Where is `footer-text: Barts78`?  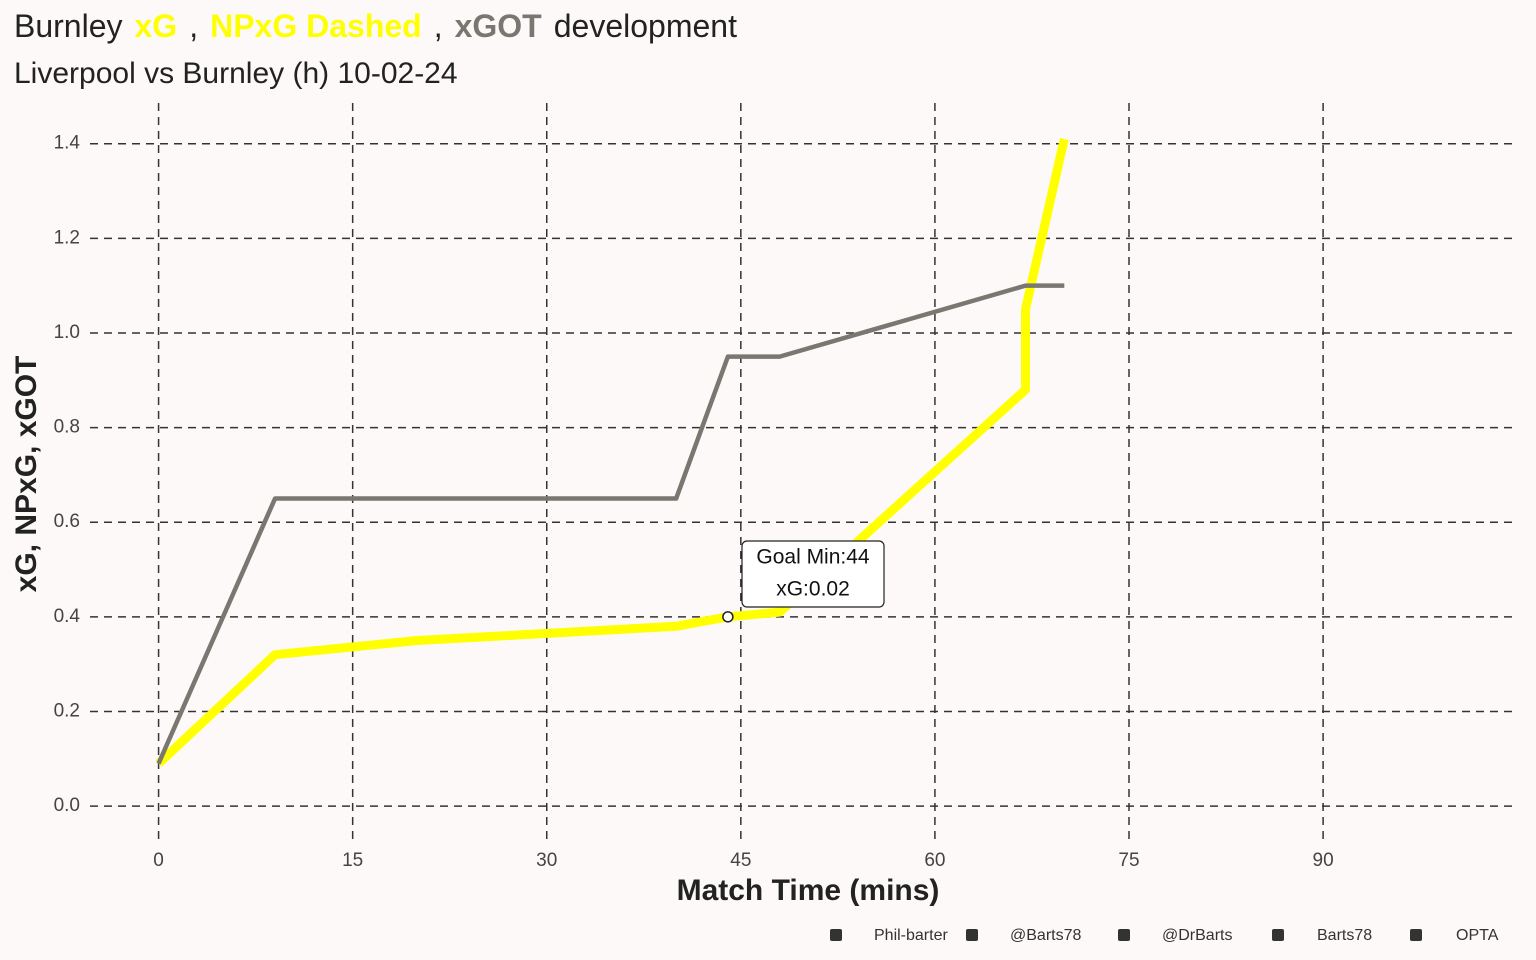
footer-text: Barts78 is located at coordinates (1344, 935).